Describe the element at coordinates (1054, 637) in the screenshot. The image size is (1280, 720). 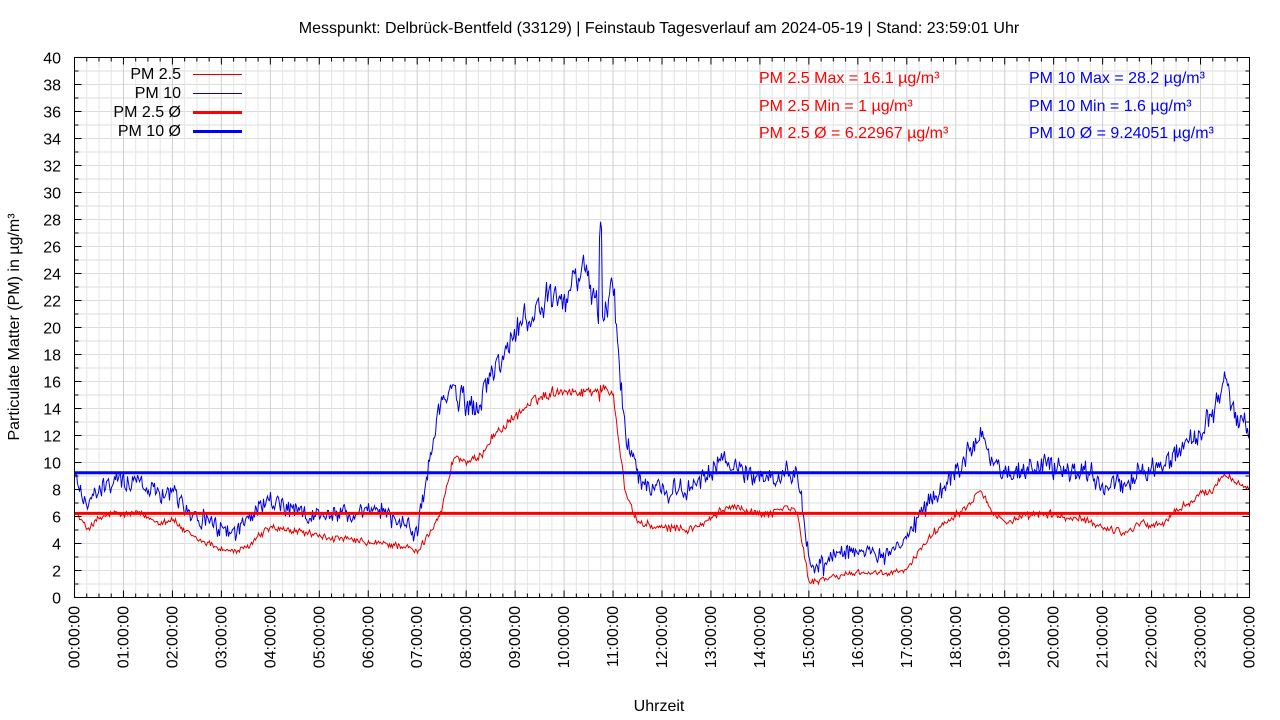
I see `x-tick-label: 20:00:00` at that location.